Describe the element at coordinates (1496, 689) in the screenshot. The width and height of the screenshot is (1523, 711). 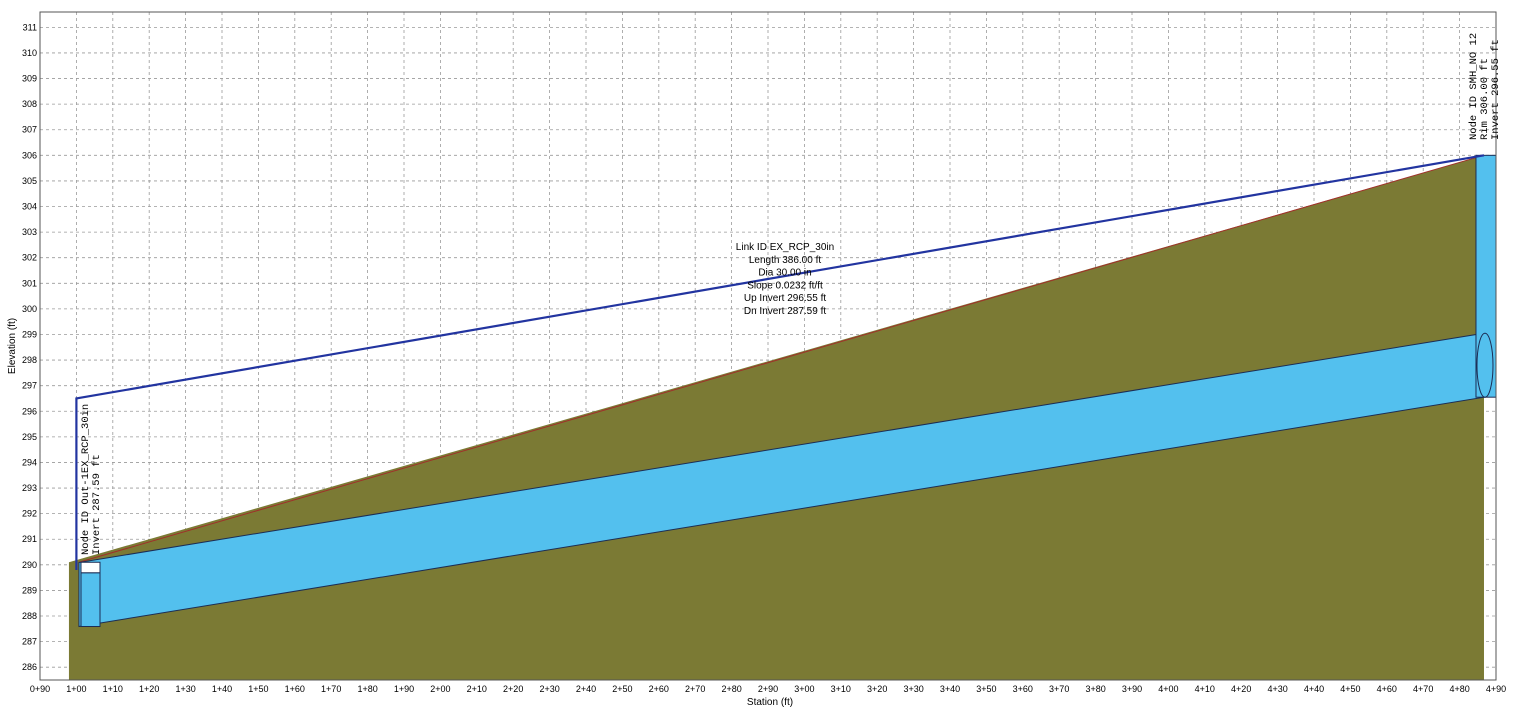
I see `x-tick-label: 4+90` at that location.